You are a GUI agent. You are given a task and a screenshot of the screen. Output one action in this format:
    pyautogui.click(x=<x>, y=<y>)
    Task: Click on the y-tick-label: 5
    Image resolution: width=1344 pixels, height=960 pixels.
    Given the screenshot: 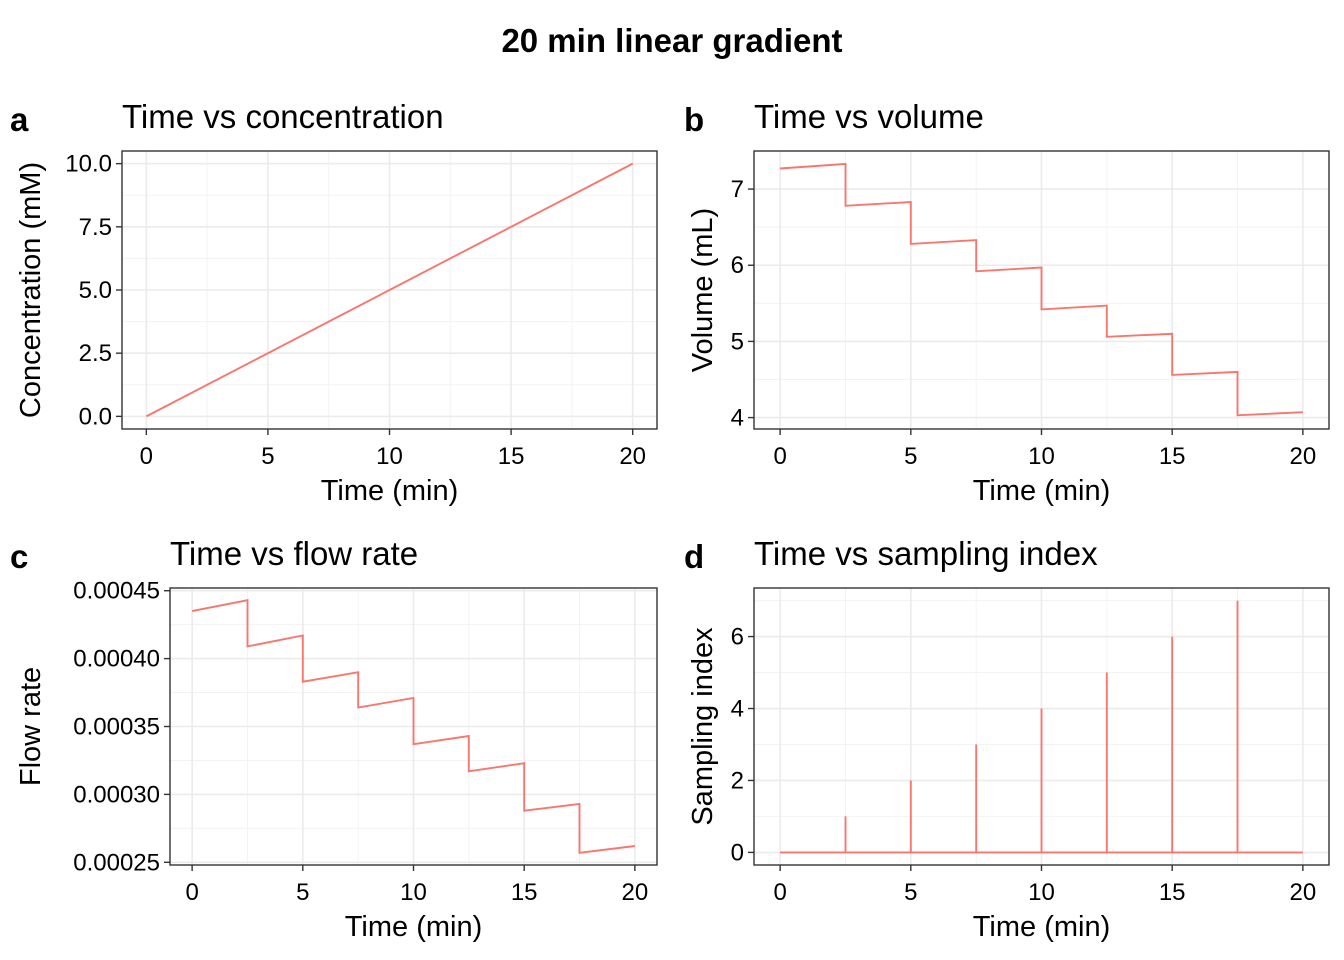 What is the action you would take?
    pyautogui.click(x=737, y=341)
    